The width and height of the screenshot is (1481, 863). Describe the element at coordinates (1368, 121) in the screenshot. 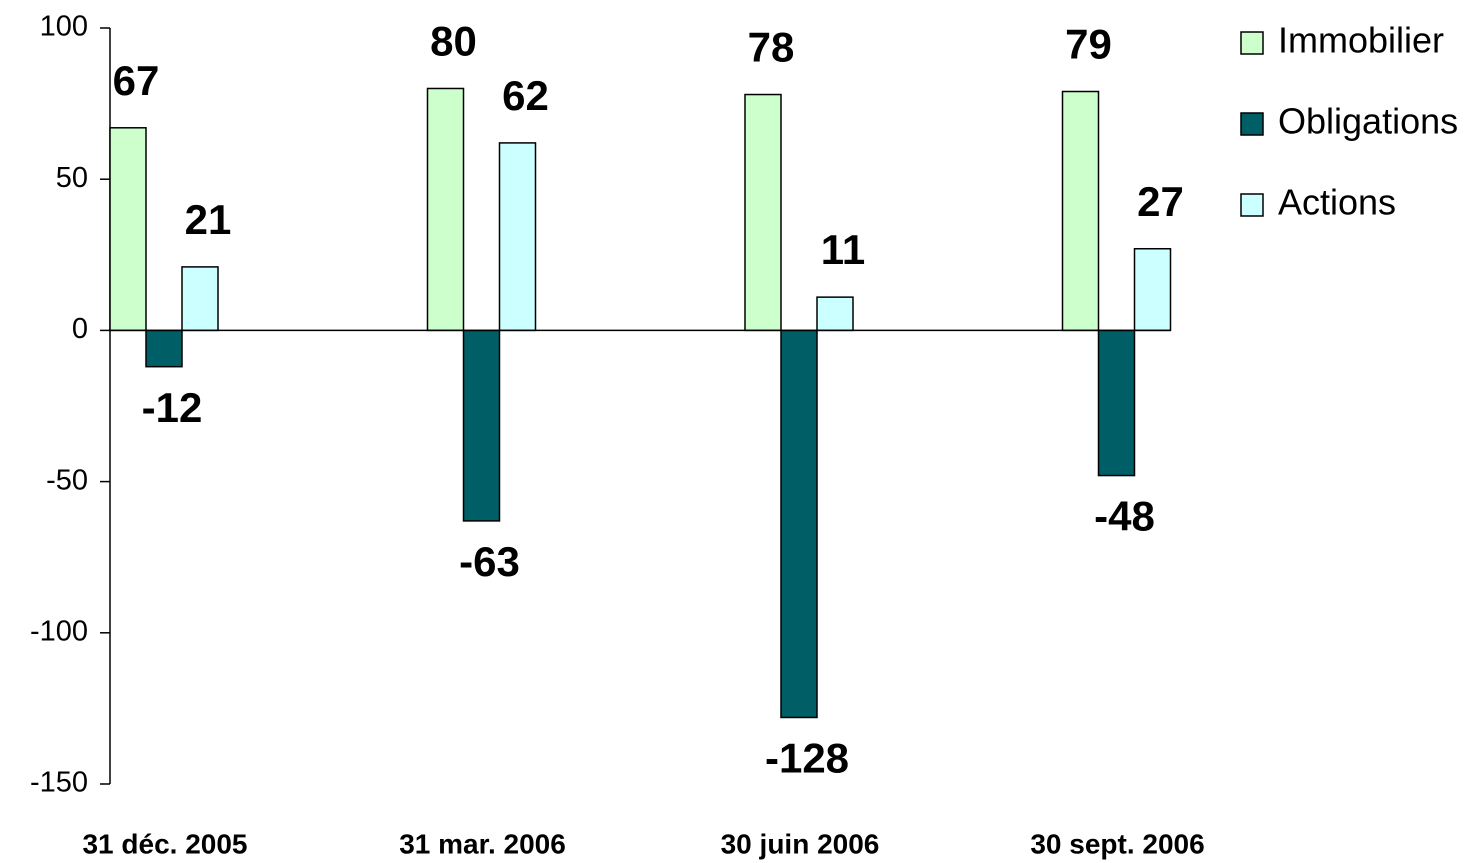

I see `legend-label: Obligations` at that location.